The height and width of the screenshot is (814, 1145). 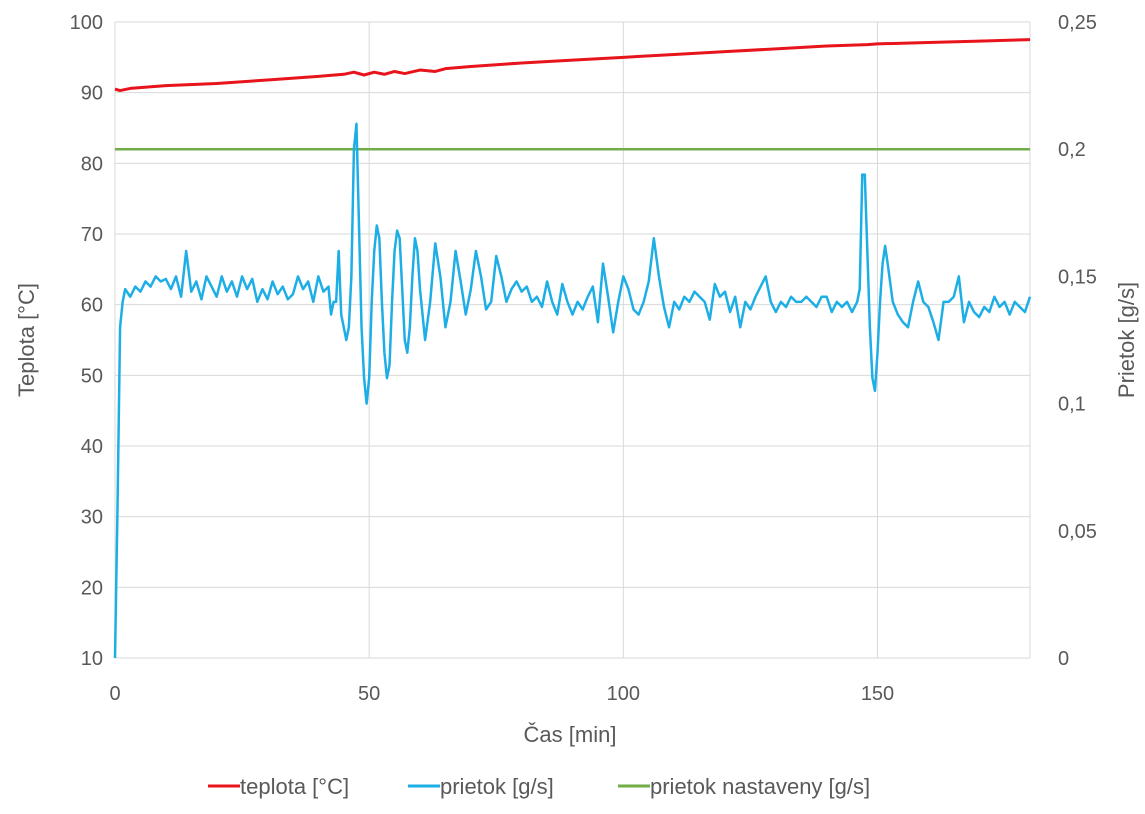 What do you see at coordinates (1077, 277) in the screenshot?
I see `y2-tick-label: 0,15` at bounding box center [1077, 277].